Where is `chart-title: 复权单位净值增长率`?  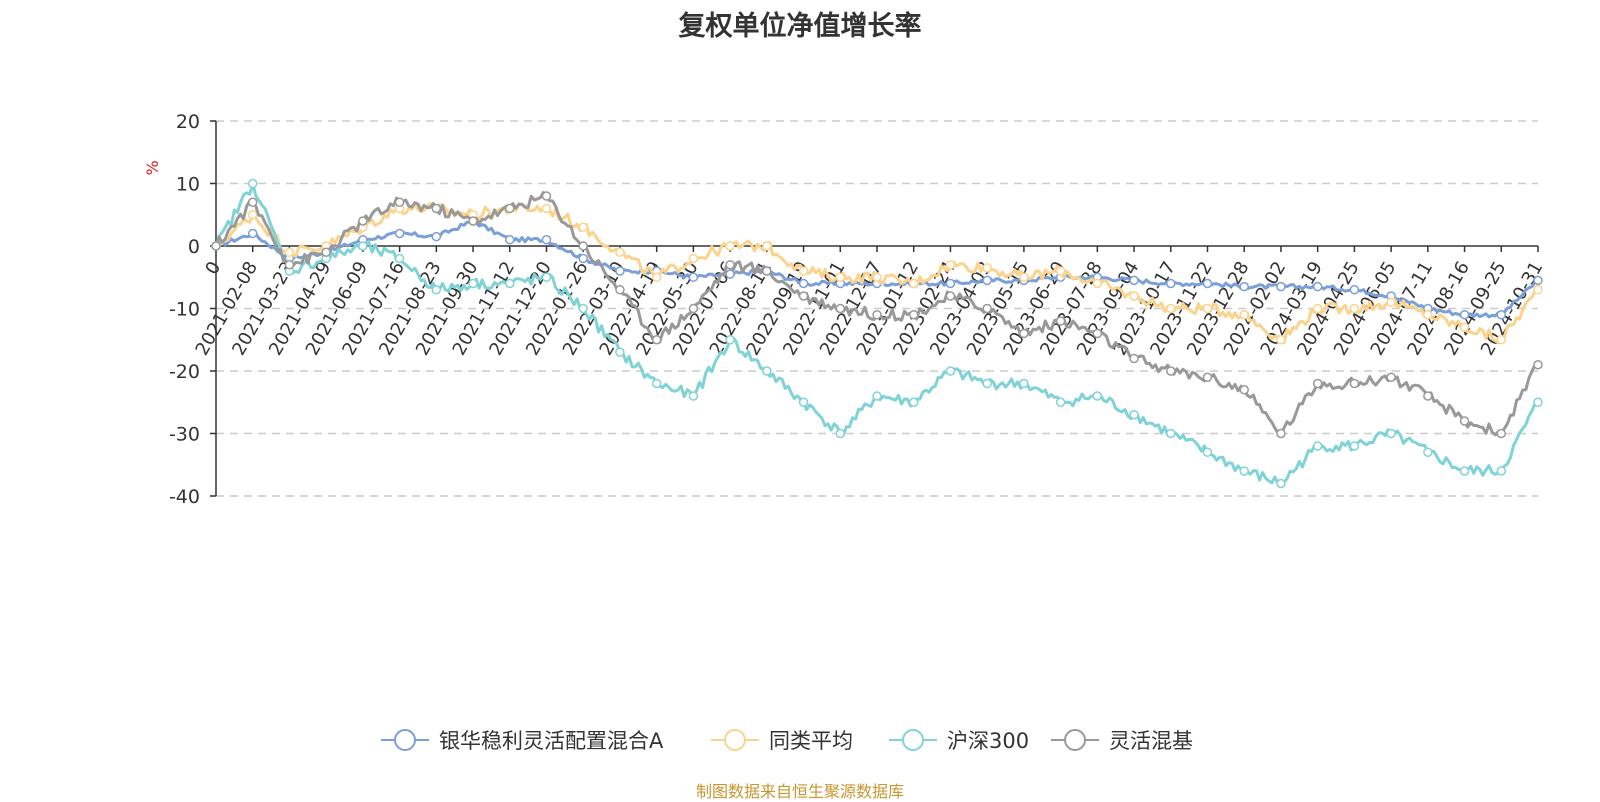
chart-title: 复权单位净值增长率 is located at coordinates (800, 26).